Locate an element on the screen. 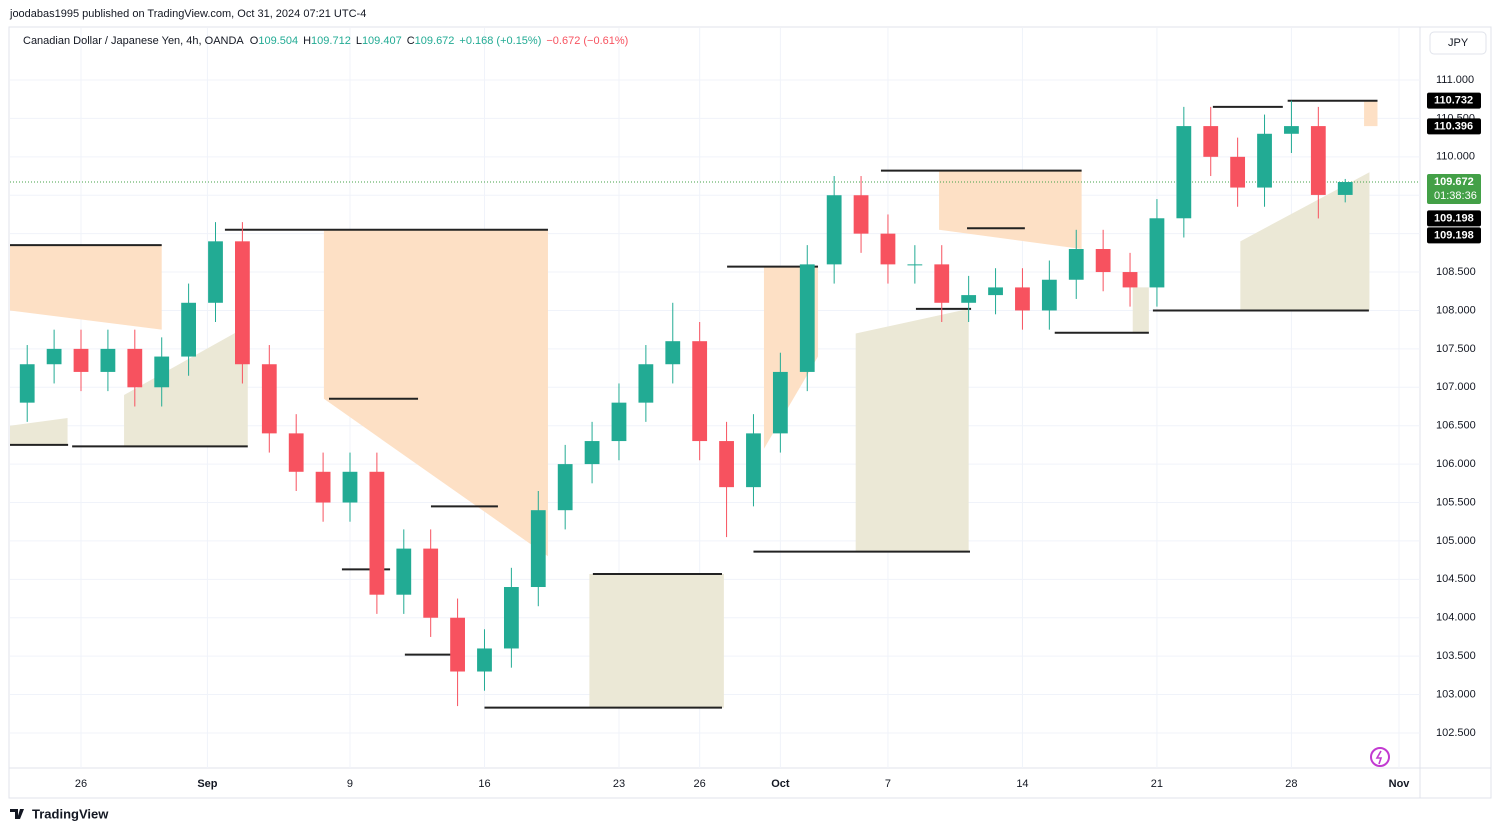 The height and width of the screenshot is (837, 1500). y-tick-label: 107.500 is located at coordinates (1456, 349).